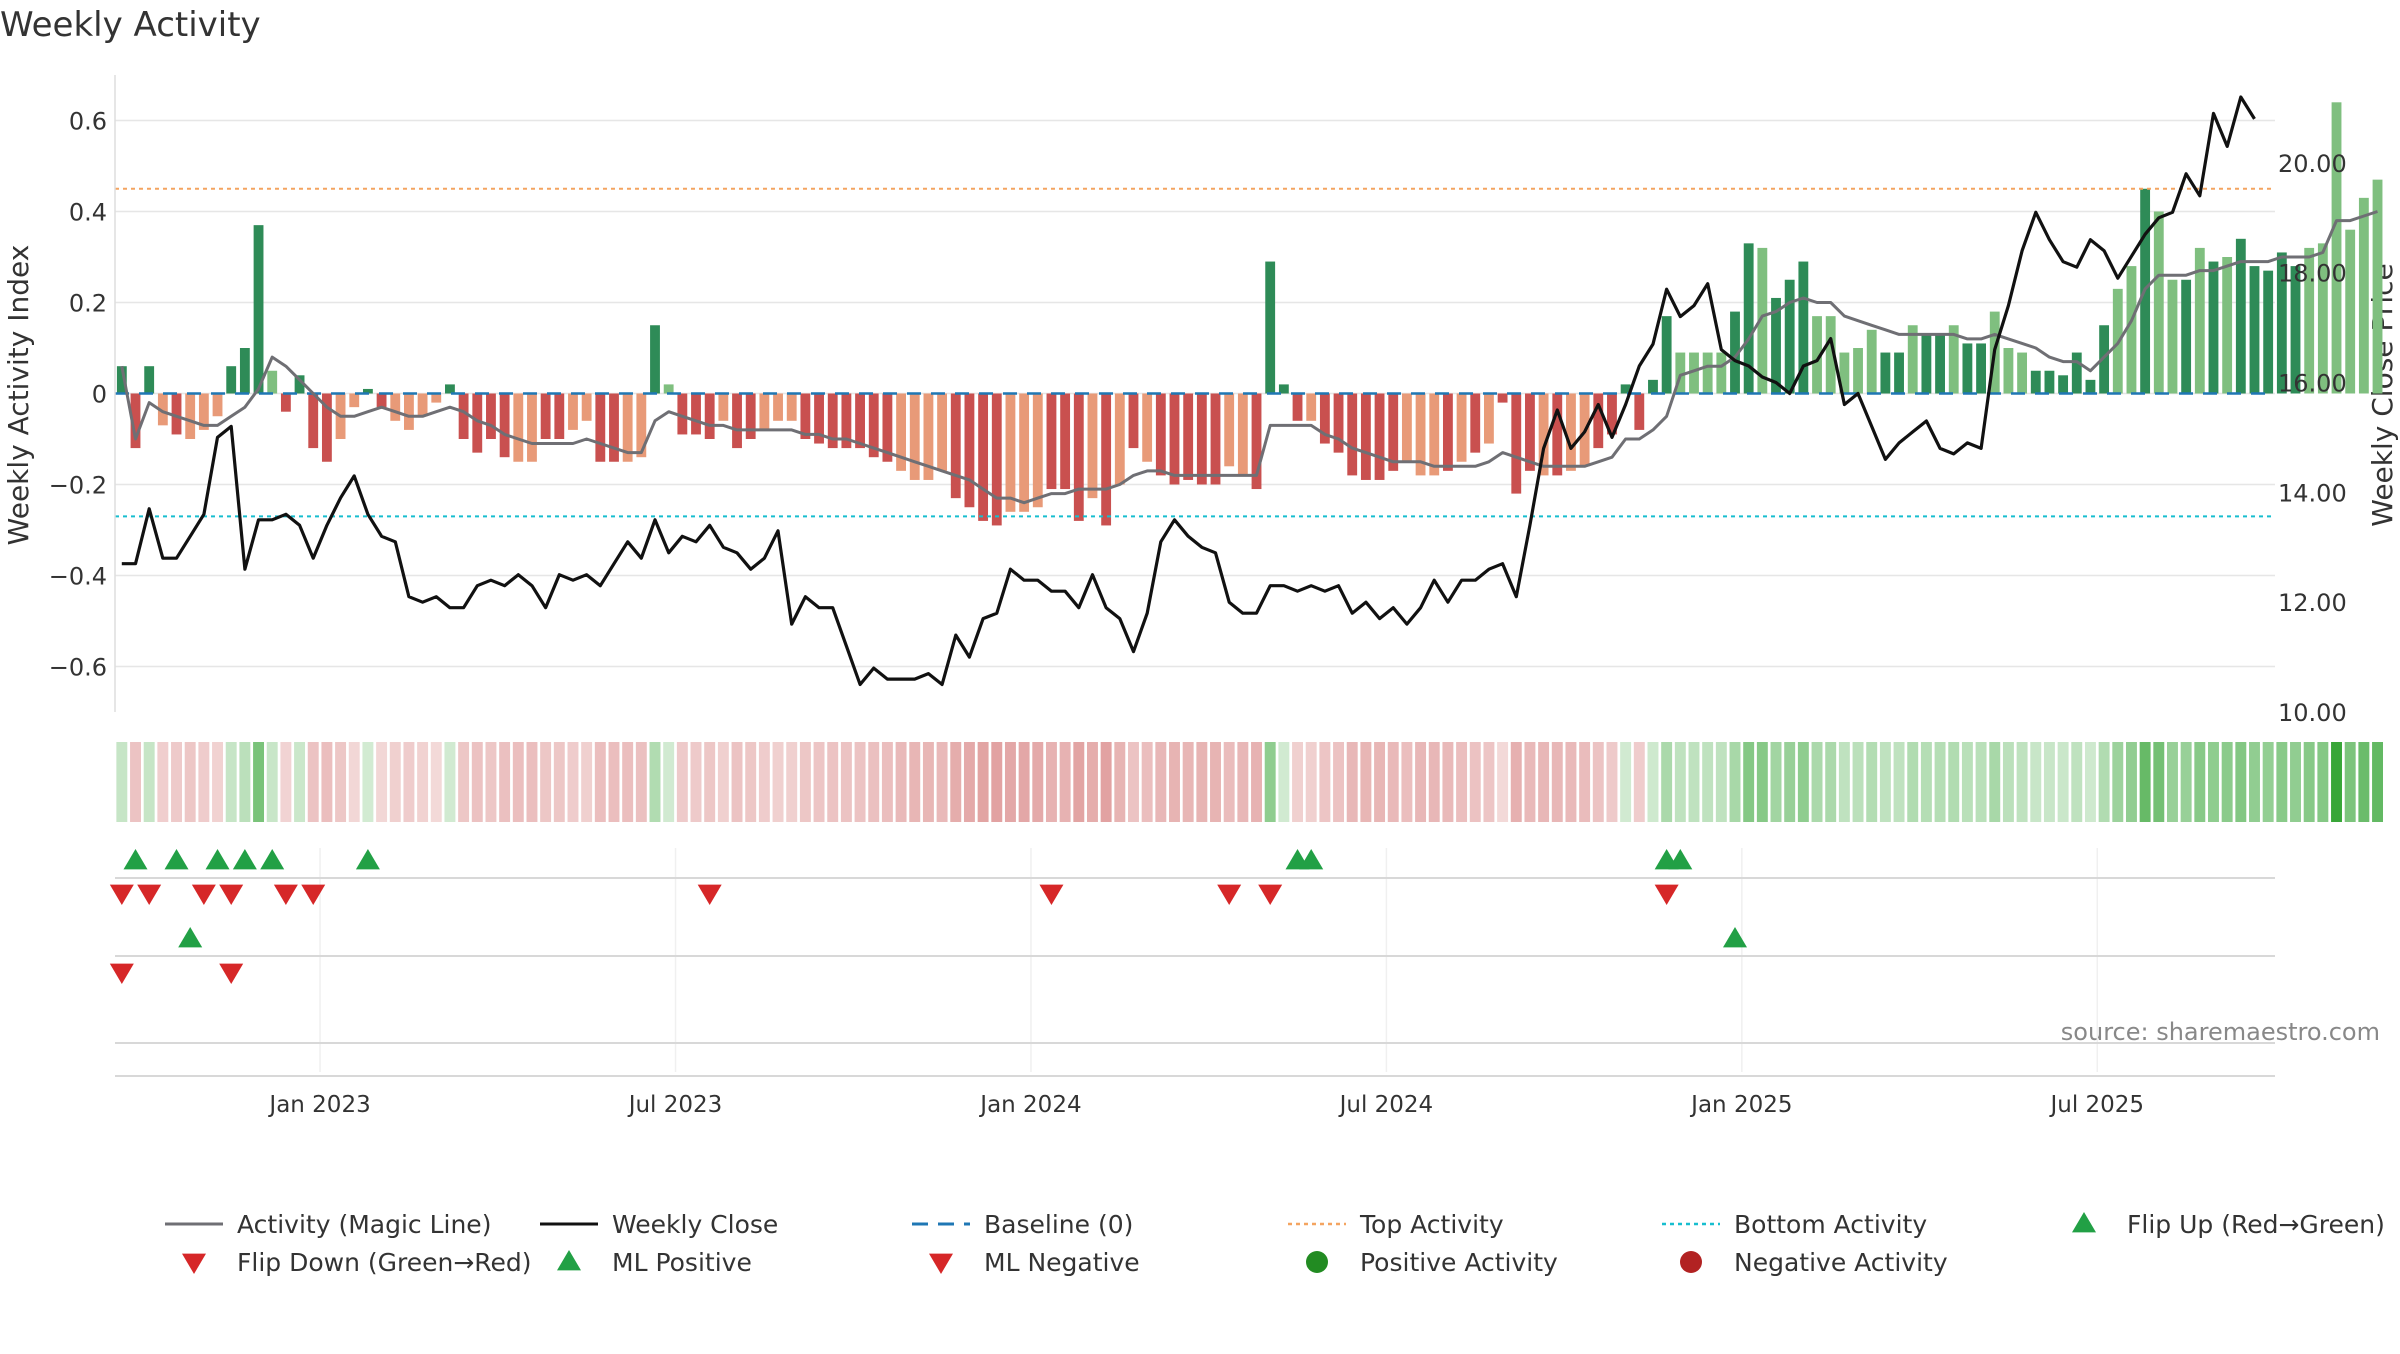 This screenshot has height=1354, width=2400. Describe the element at coordinates (1431, 1224) in the screenshot. I see `legend-label: Top Activity` at that location.